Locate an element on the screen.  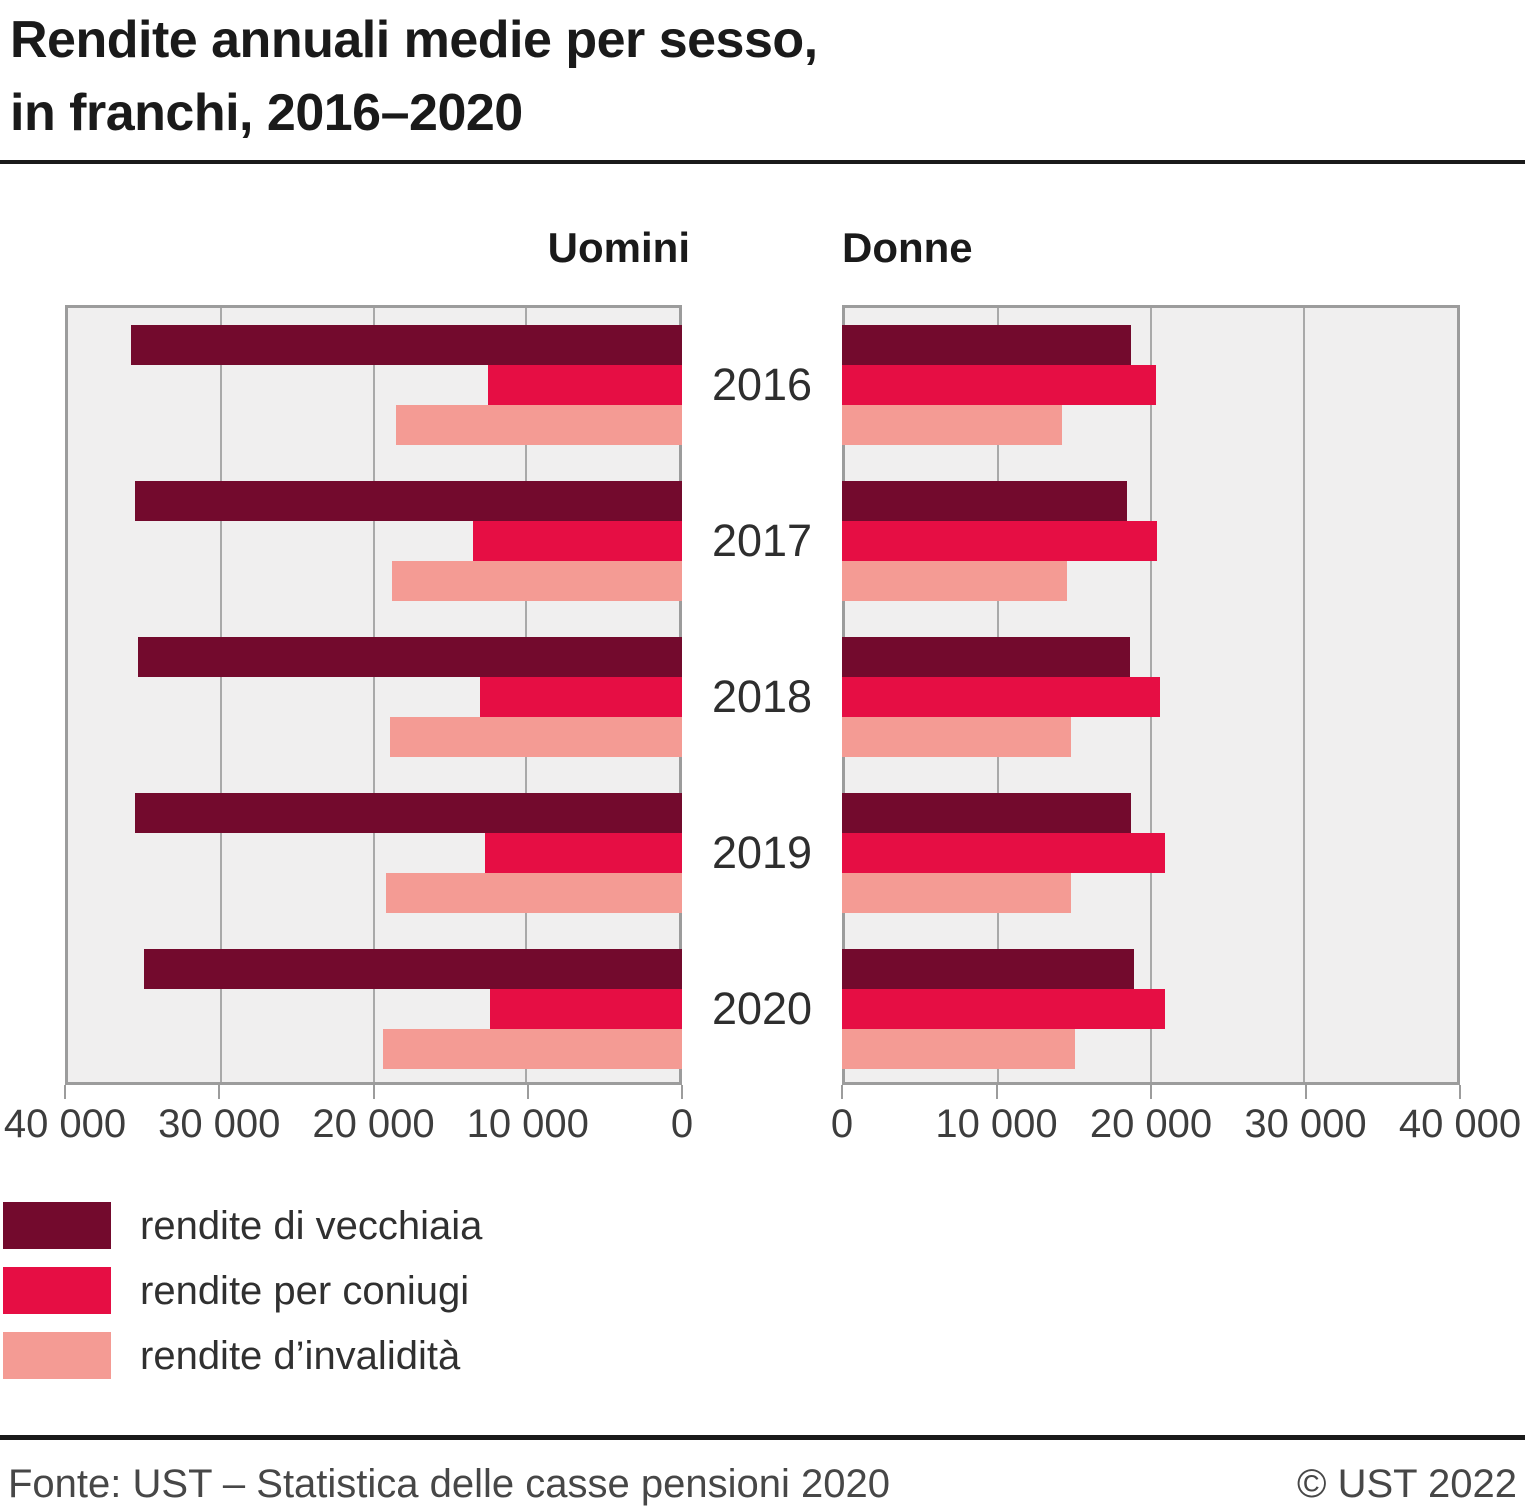
legend-label-3: rendite d’invalidità is located at coordinates (300, 1356).